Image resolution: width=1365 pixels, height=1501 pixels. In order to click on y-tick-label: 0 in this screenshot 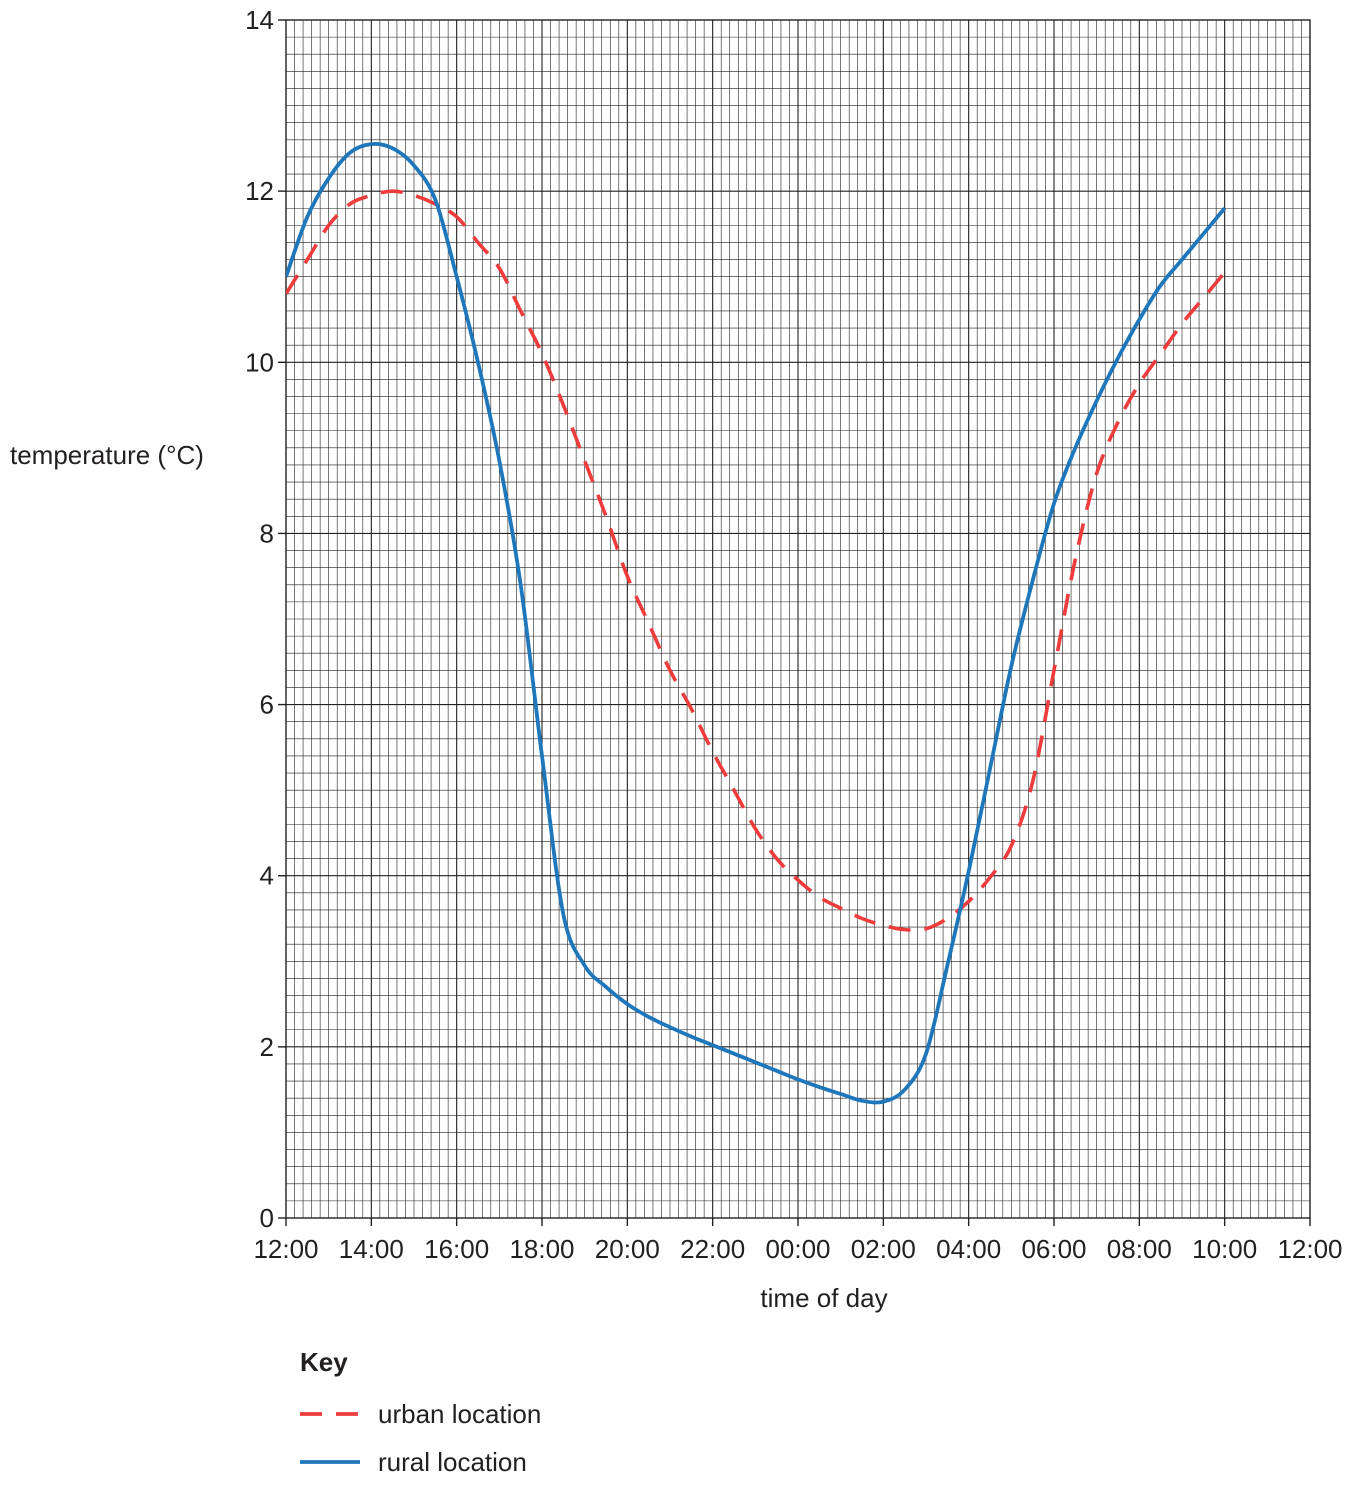, I will do `click(267, 1218)`.